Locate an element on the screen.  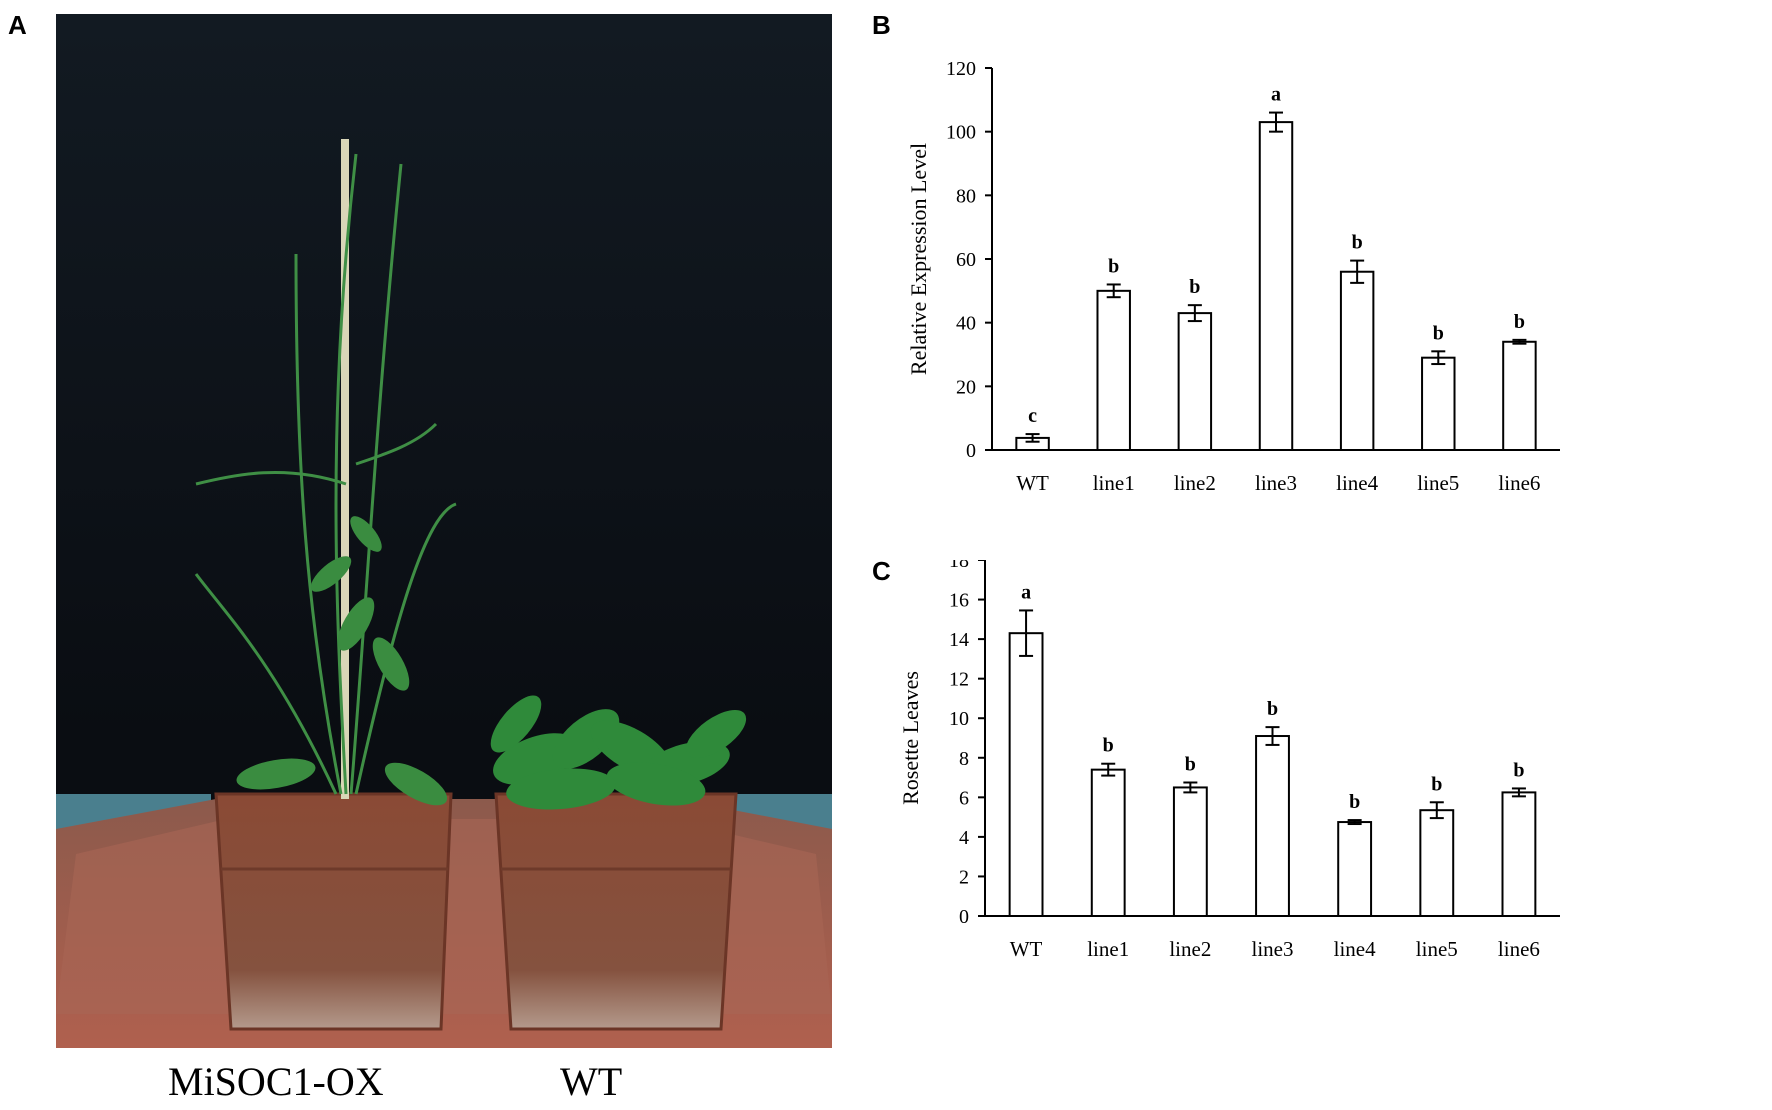
y-tick-label: 120 is located at coordinates (961, 69).